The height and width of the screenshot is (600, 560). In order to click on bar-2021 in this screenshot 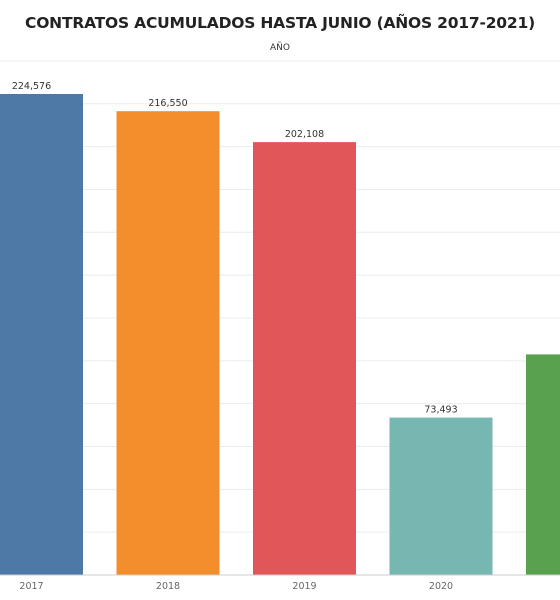, I will do `click(543, 464)`.